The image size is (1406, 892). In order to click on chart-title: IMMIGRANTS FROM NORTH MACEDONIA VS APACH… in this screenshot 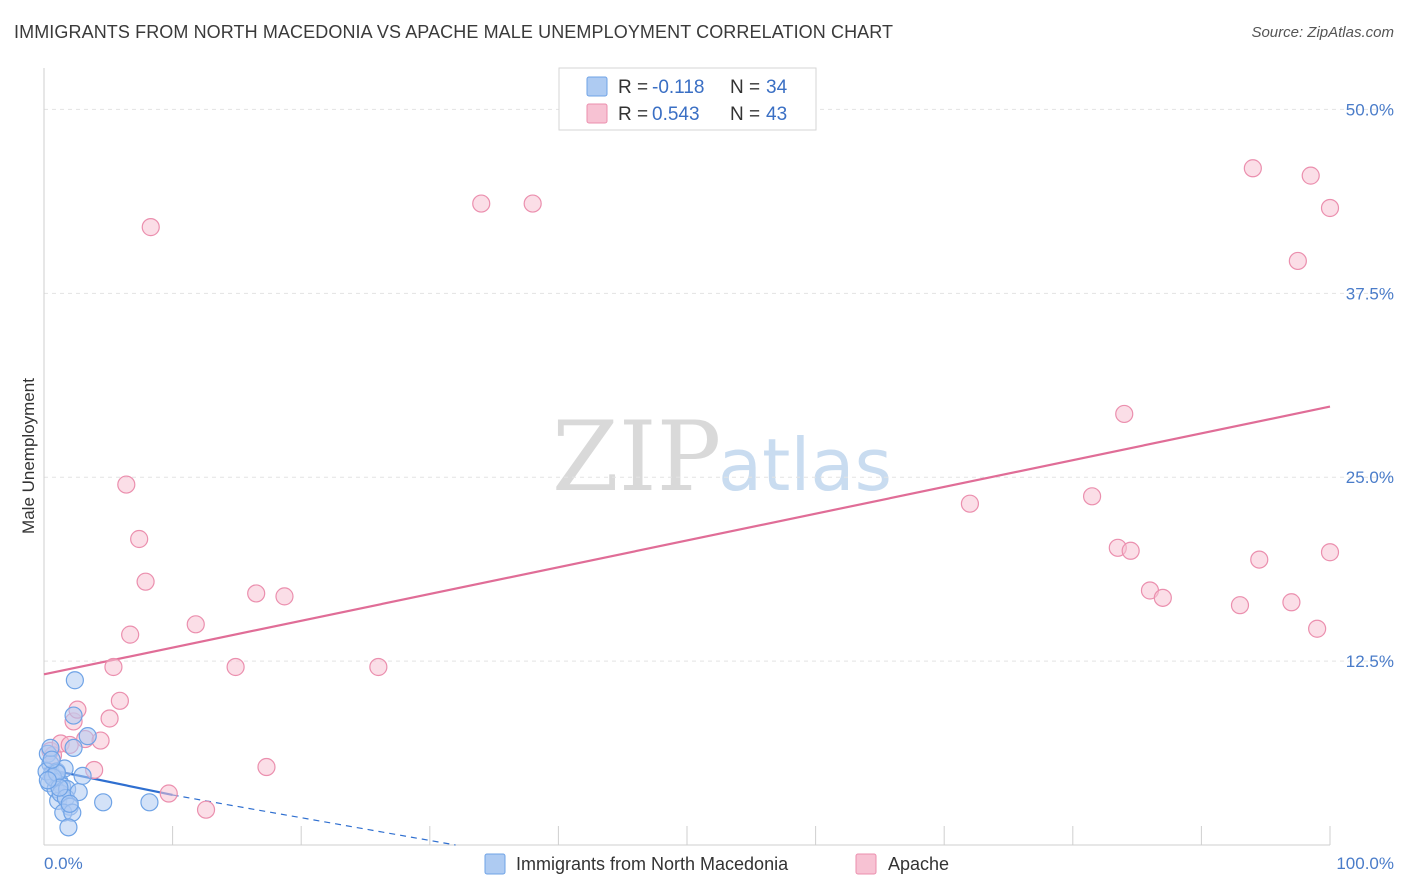, I will do `click(454, 32)`.